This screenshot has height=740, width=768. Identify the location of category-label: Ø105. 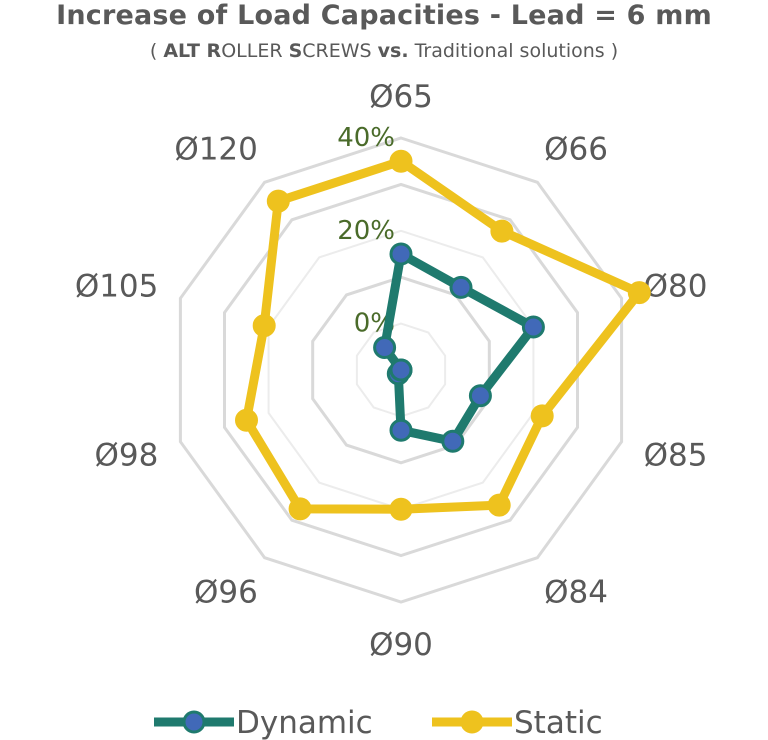
(117, 286).